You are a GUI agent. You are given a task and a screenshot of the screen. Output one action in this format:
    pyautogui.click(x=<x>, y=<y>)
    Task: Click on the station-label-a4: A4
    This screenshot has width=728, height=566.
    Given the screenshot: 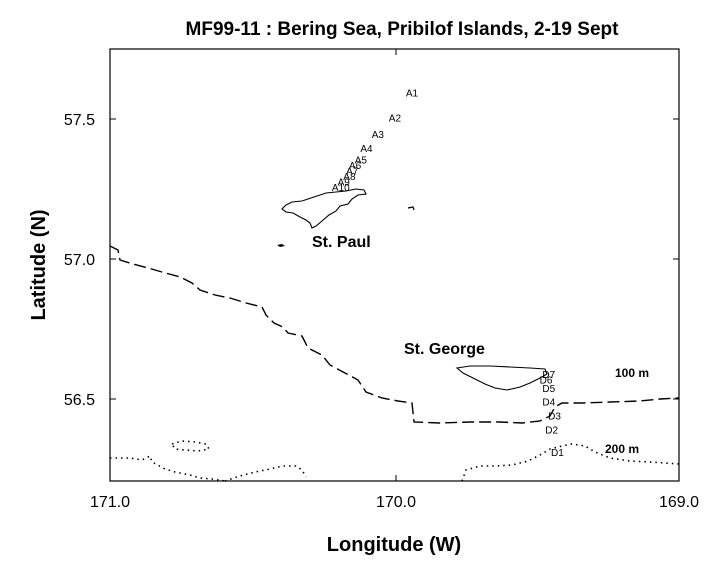 What is the action you would take?
    pyautogui.click(x=366, y=149)
    